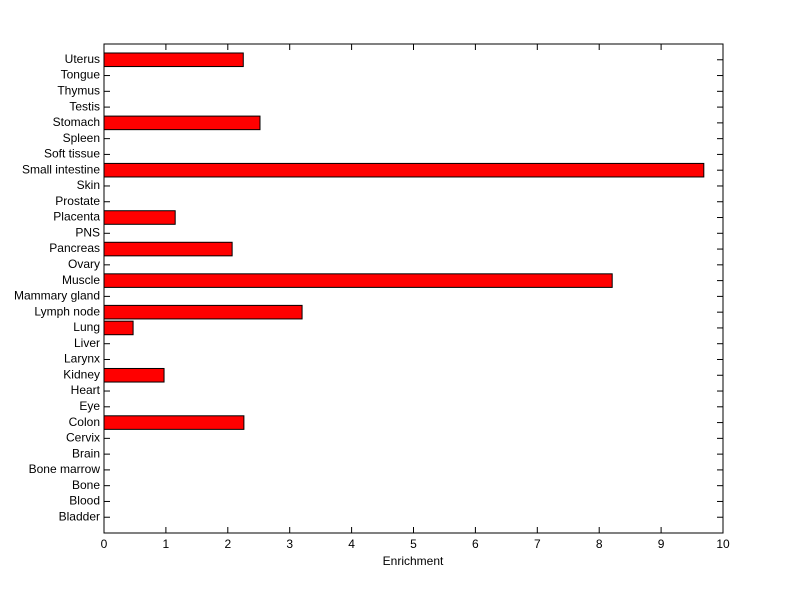 This screenshot has height=599, width=800. Describe the element at coordinates (88, 185) in the screenshot. I see `y-tick-label: Skin` at that location.